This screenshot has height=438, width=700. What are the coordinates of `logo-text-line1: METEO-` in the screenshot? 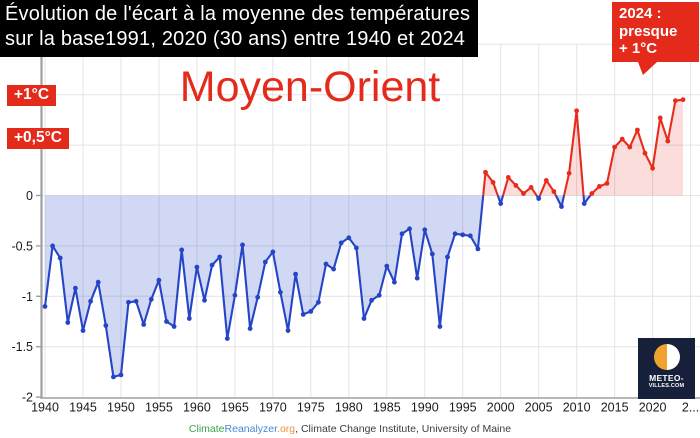 It's located at (666, 378).